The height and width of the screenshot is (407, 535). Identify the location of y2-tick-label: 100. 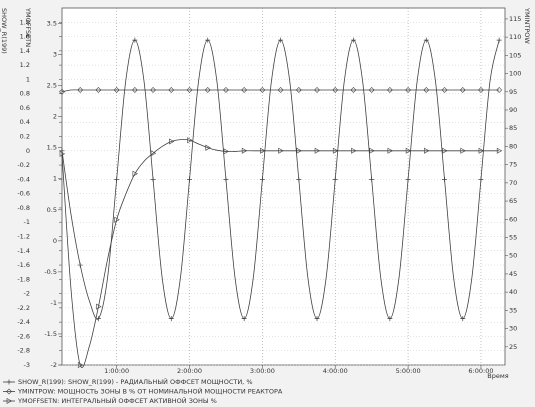
(515, 74).